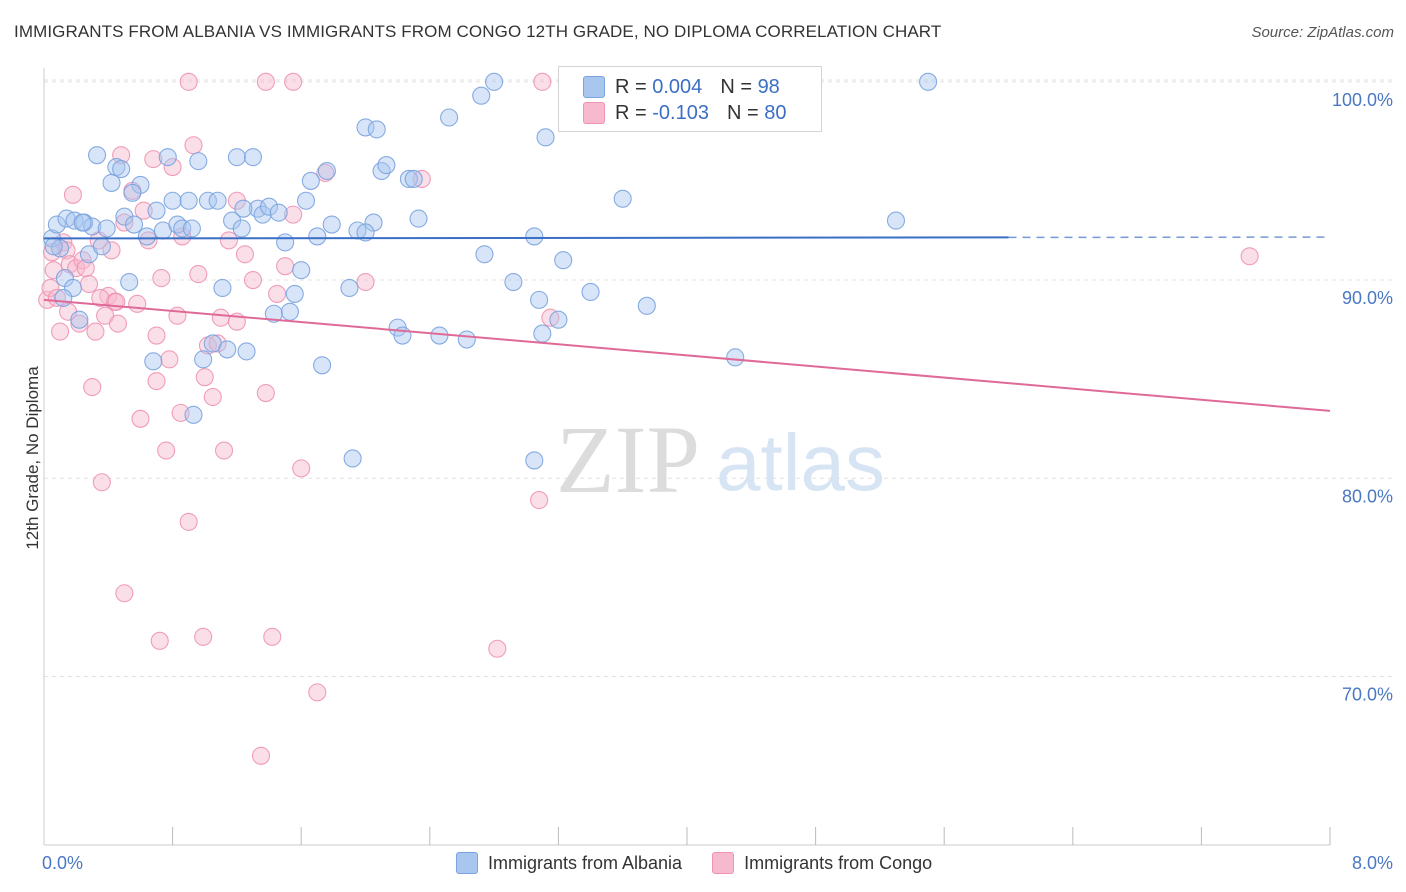  Describe the element at coordinates (631, 86) in the screenshot. I see `albania-r-label: R =` at that location.